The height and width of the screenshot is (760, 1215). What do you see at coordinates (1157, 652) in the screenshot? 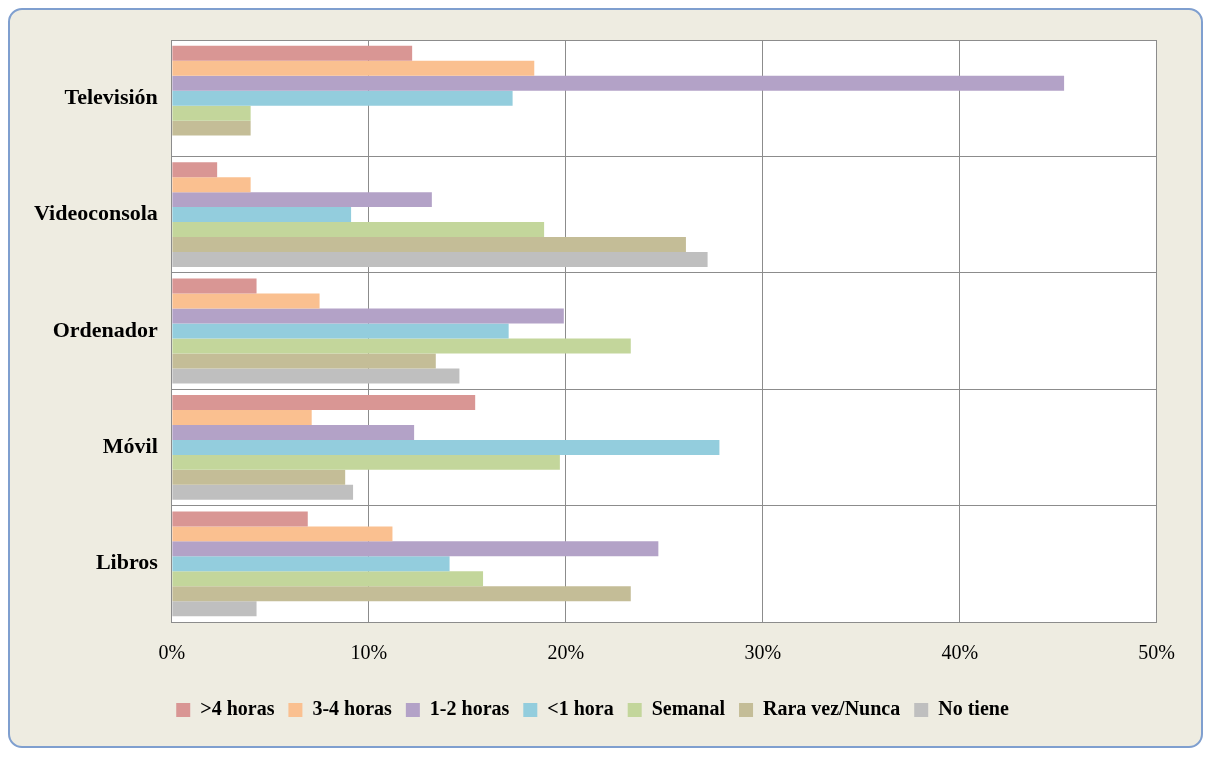
I see `x-tick-label: 50%` at bounding box center [1157, 652].